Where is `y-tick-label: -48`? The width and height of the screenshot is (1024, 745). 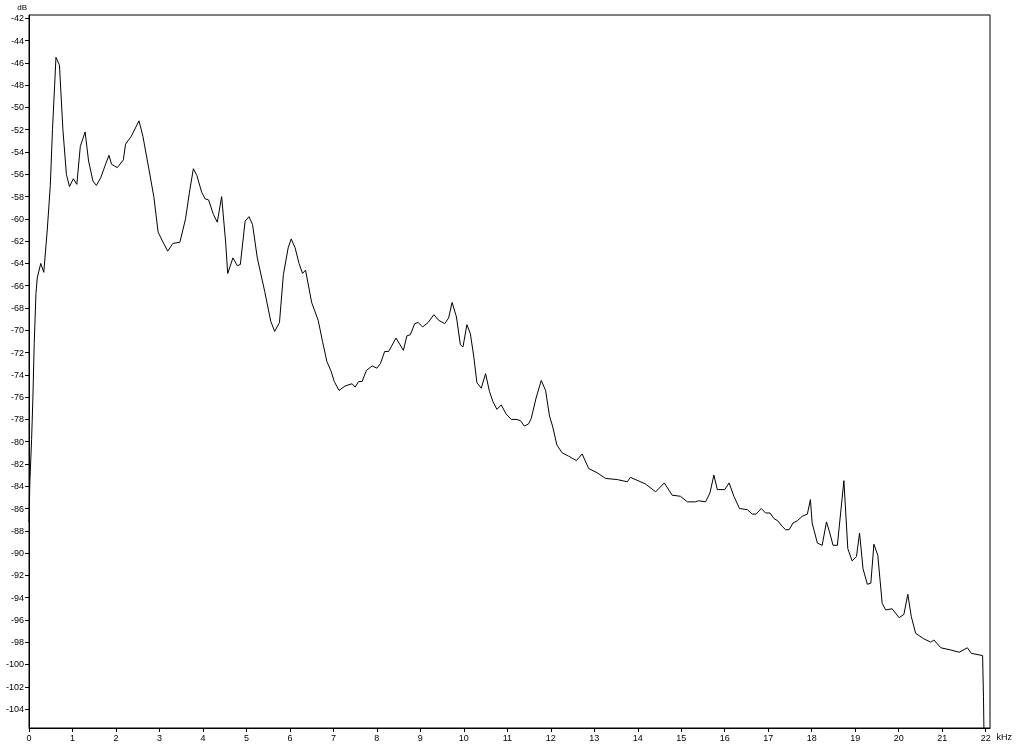 y-tick-label: -48 is located at coordinates (17, 85).